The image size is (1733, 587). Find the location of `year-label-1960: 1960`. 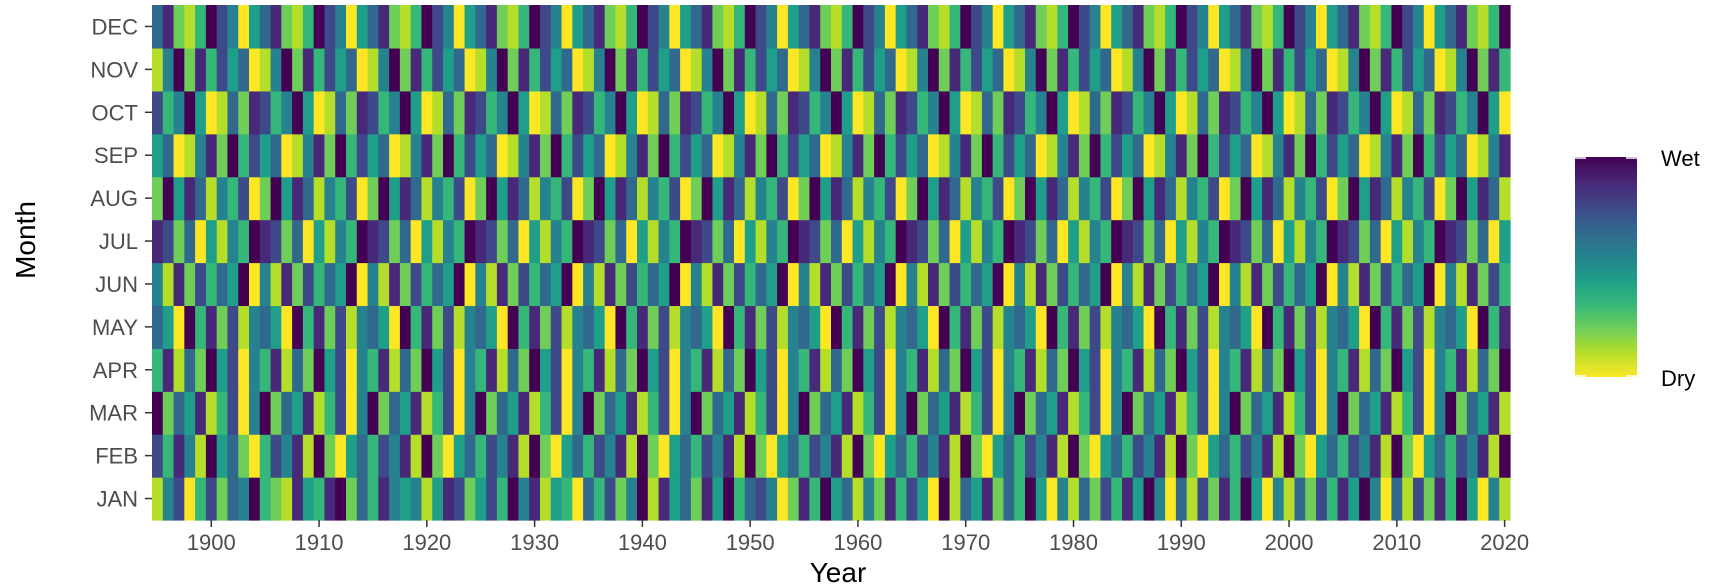

year-label-1960: 1960 is located at coordinates (857, 542).